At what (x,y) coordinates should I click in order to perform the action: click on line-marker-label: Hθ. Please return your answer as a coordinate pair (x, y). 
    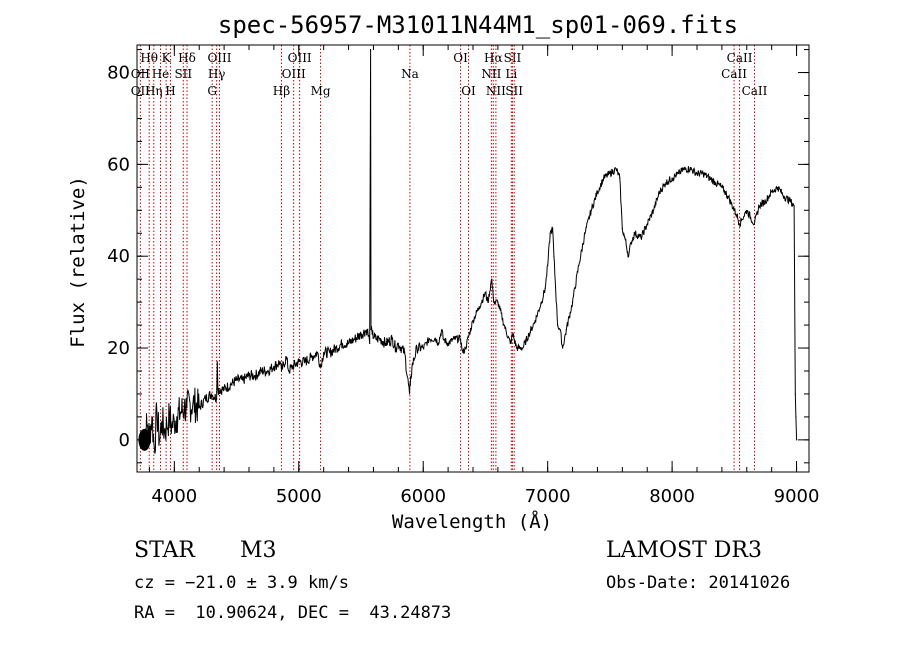
    Looking at the image, I should click on (149, 58).